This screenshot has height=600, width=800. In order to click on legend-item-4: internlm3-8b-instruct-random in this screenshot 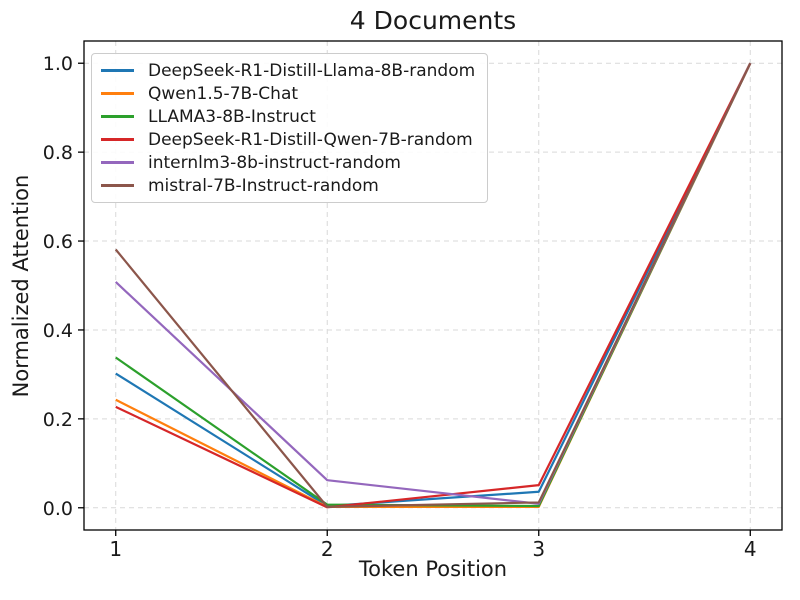, I will do `click(283, 162)`.